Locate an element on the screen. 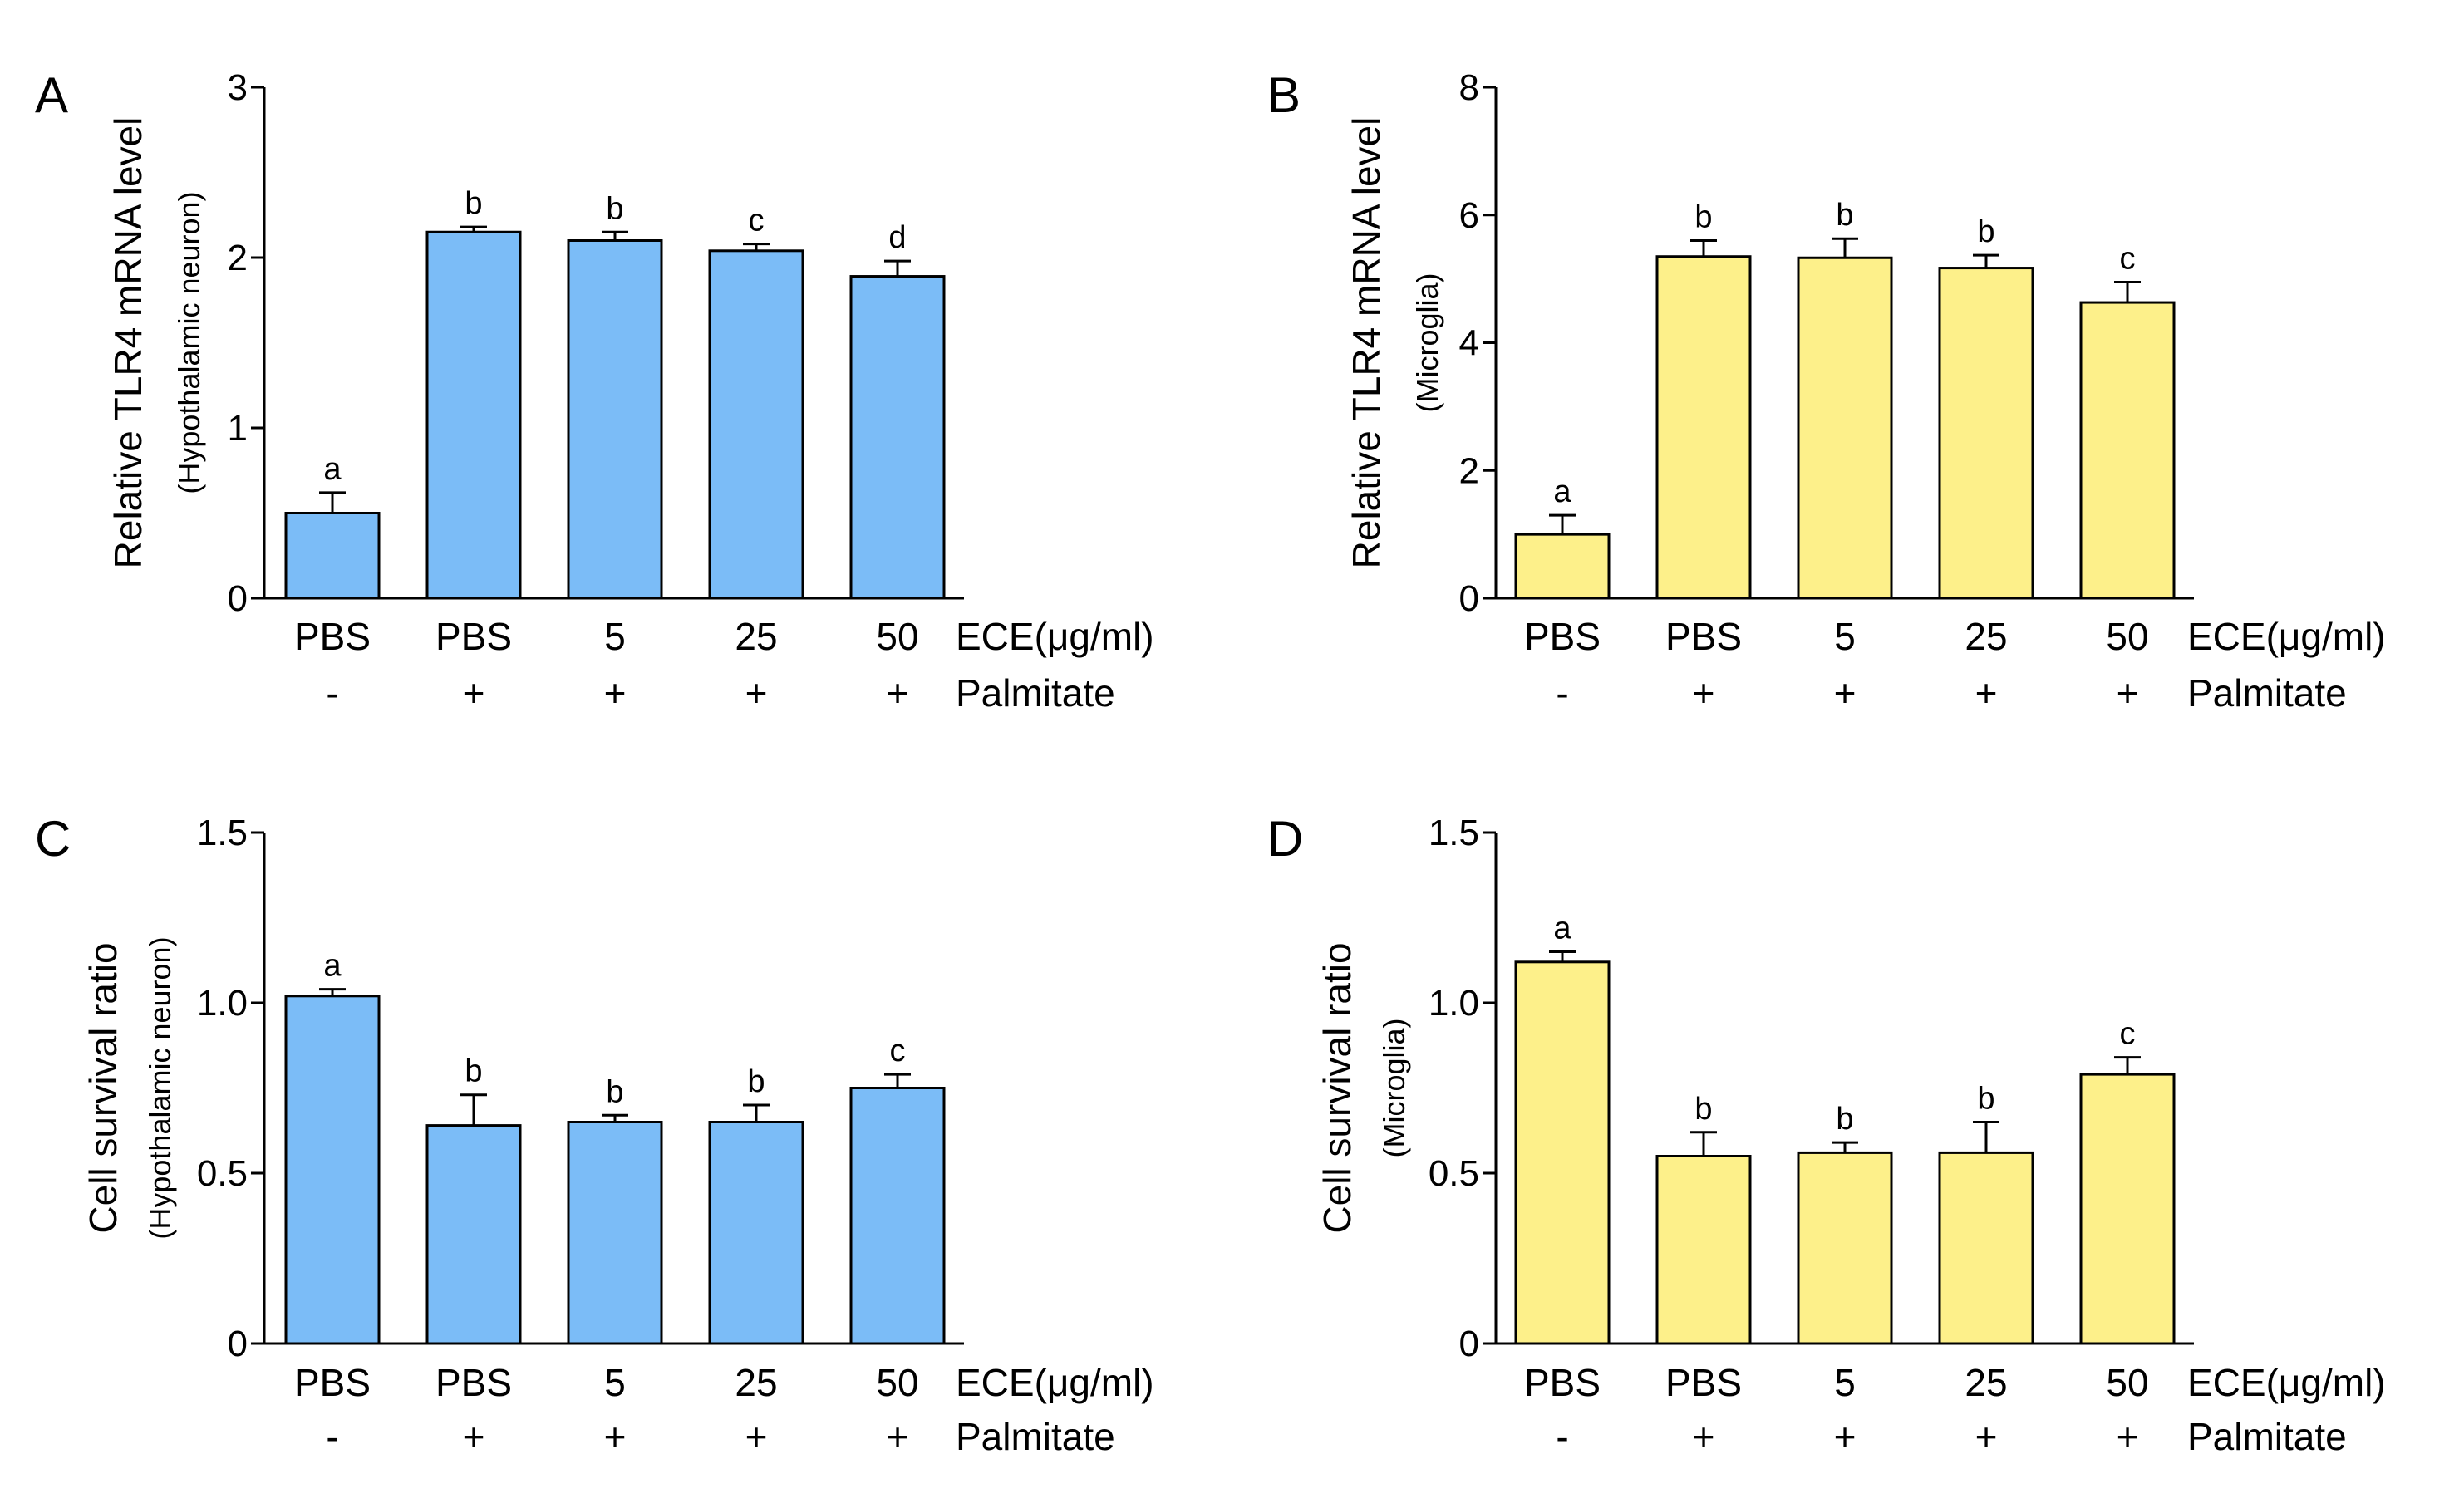 Image resolution: width=2464 pixels, height=1503 pixels. y-tick-label: 1 is located at coordinates (238, 428).